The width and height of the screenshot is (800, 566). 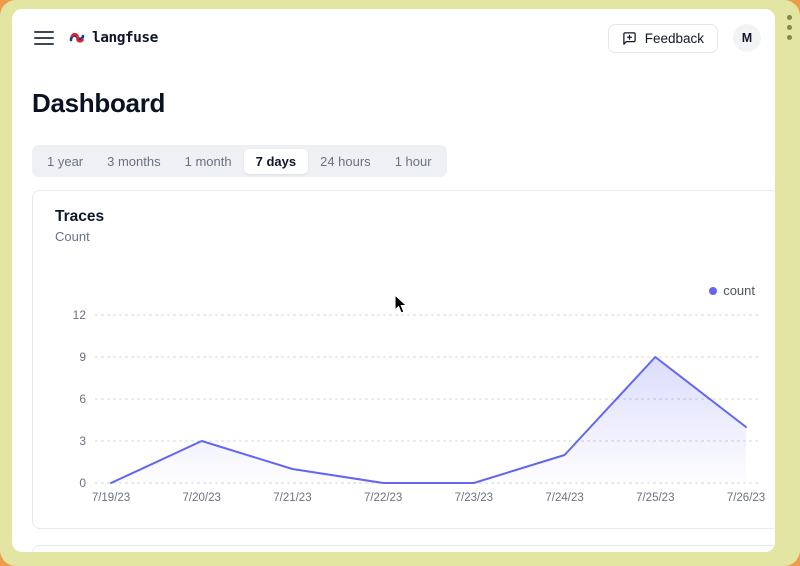 I want to click on top-nav: langfuse Feedback M, so click(x=393, y=38).